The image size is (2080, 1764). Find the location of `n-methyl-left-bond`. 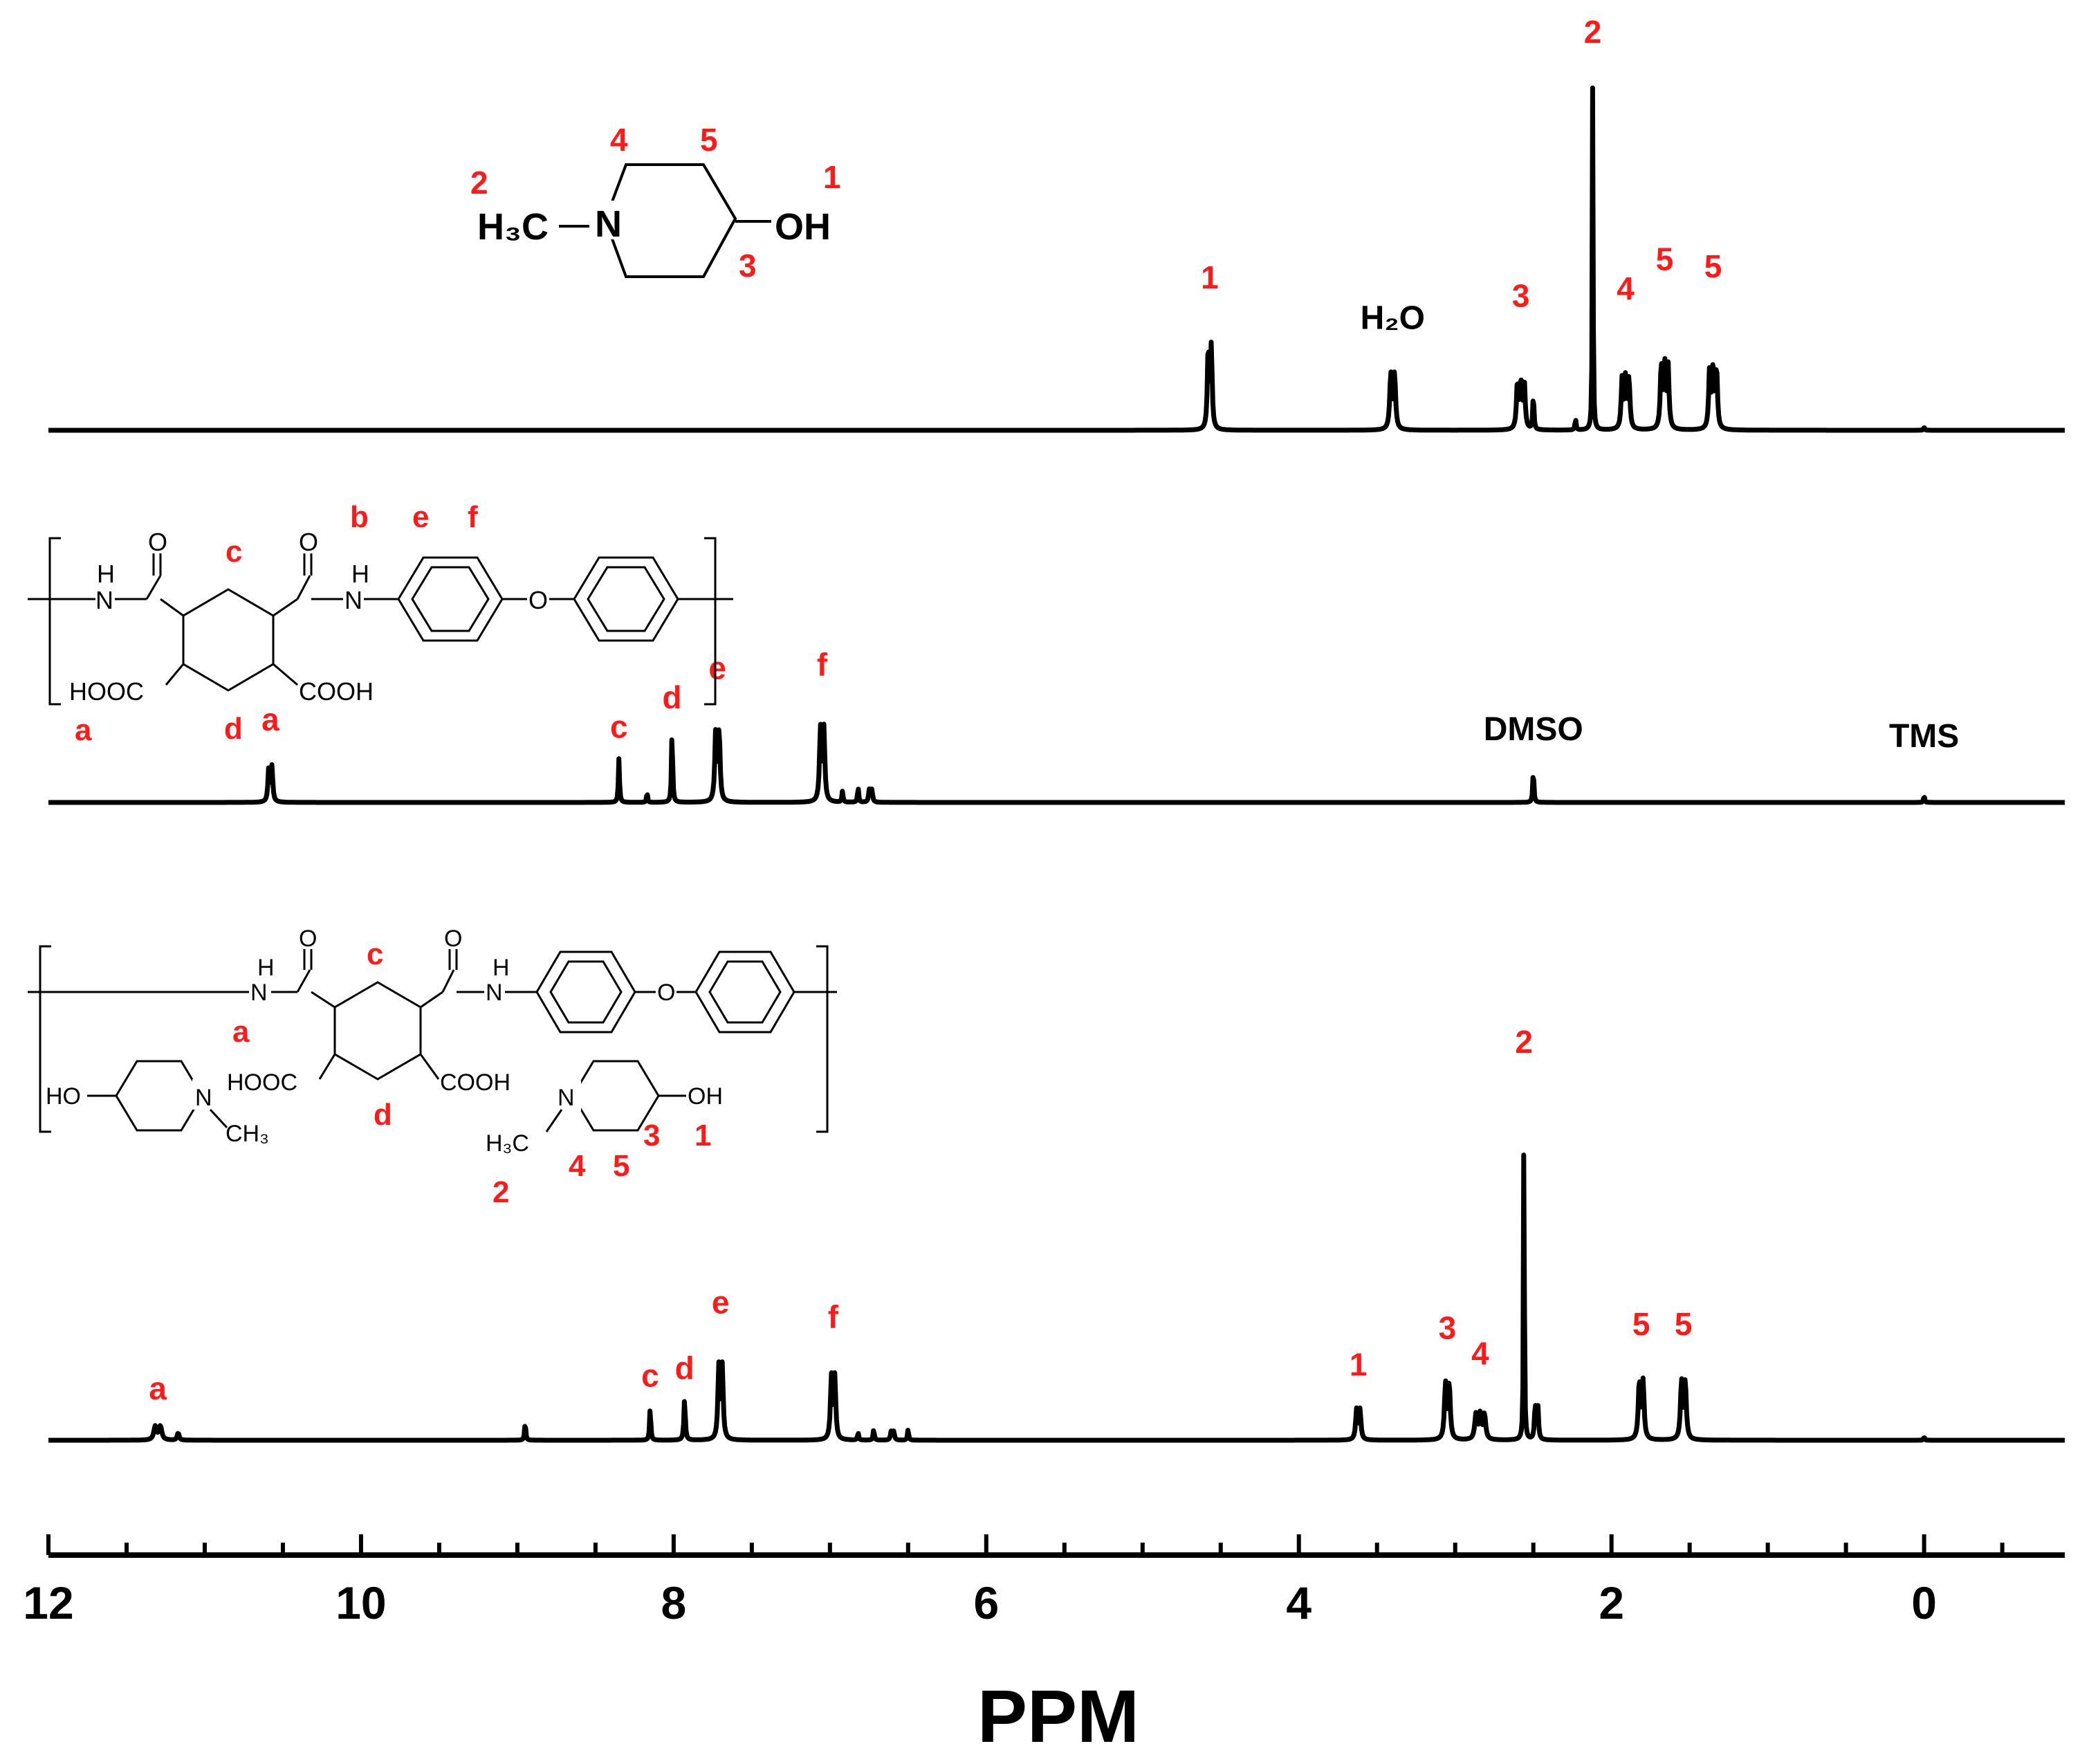

n-methyl-left-bond is located at coordinates (218, 1118).